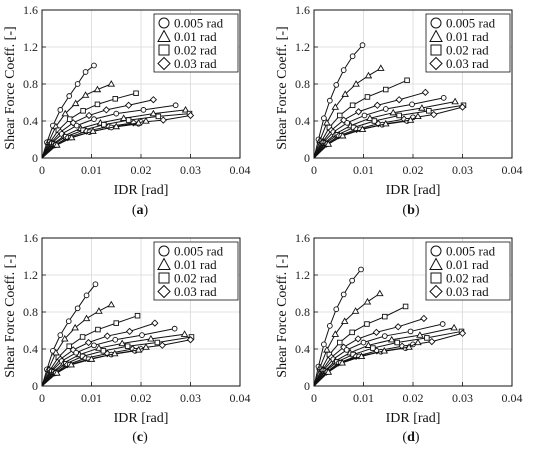 Image resolution: width=550 pixels, height=452 pixels. I want to click on y-tick-label: 1.6, so click(30, 238).